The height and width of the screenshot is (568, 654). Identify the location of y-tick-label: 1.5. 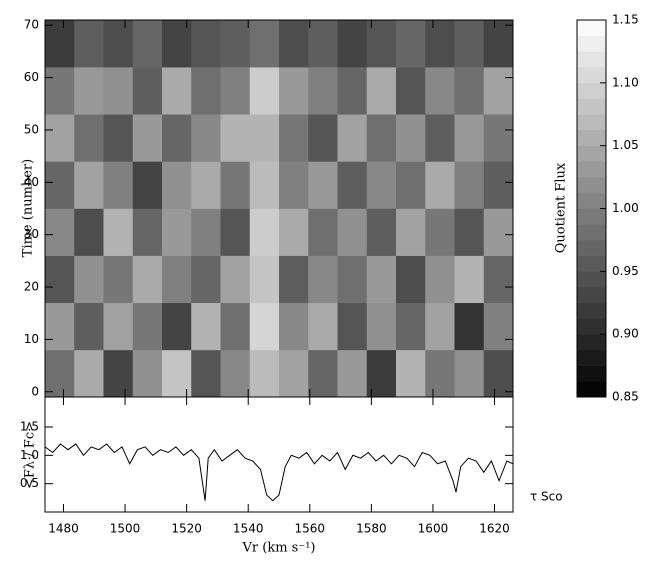
(29, 427).